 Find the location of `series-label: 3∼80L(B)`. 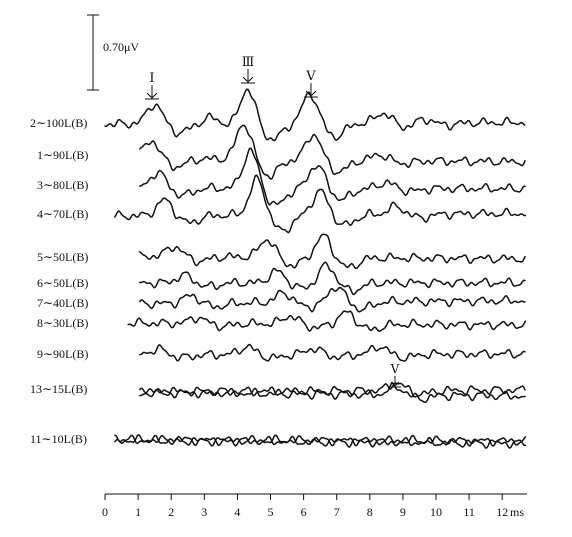

series-label: 3∼80L(B) is located at coordinates (62, 185).